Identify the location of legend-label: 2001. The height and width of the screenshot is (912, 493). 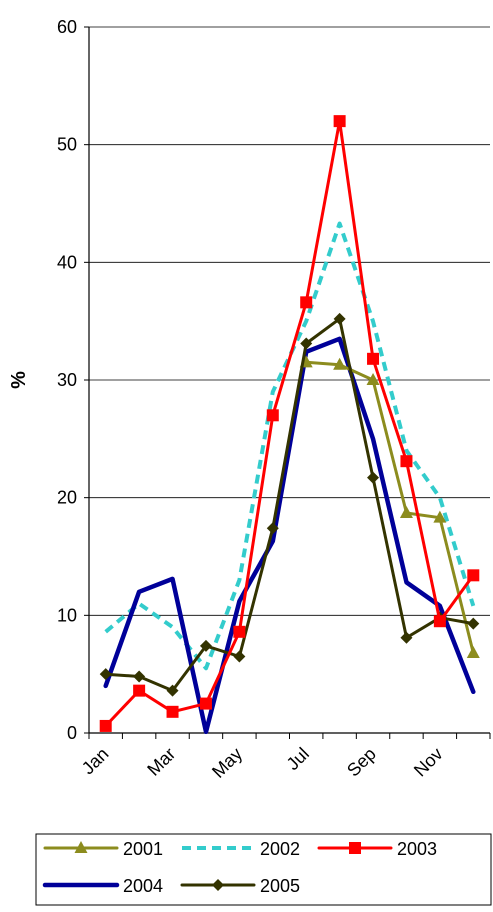
(143, 849).